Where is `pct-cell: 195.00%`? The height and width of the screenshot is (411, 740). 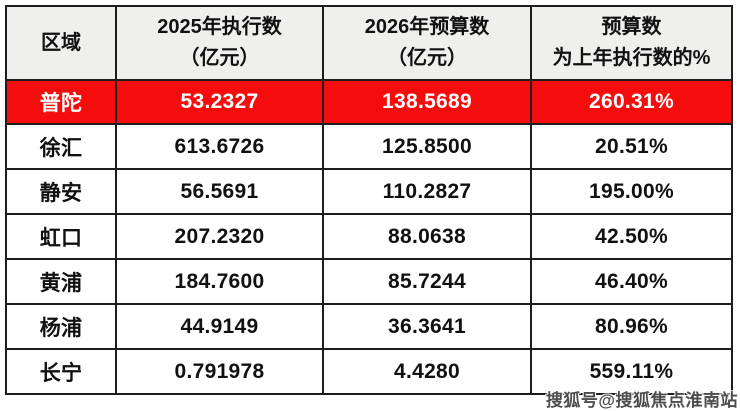 pct-cell: 195.00% is located at coordinates (631, 191).